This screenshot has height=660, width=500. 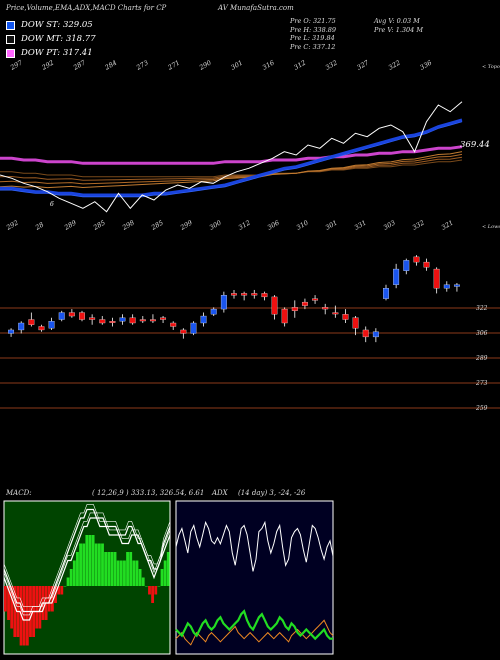 What do you see at coordinates (111, 66) in the screenshot?
I see `top-tick-label: 284` at bounding box center [111, 66].